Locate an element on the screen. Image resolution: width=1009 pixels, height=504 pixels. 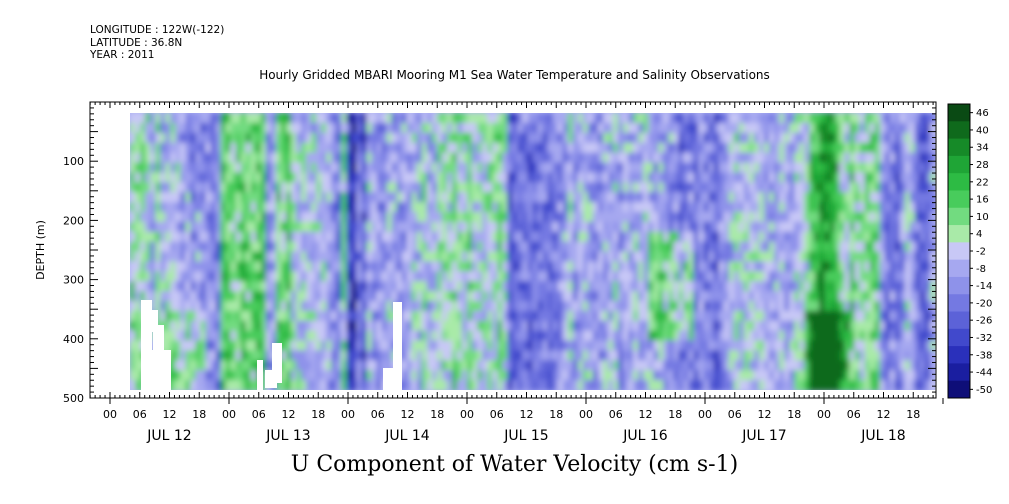
y-tick-label: 100 is located at coordinates (73, 161).